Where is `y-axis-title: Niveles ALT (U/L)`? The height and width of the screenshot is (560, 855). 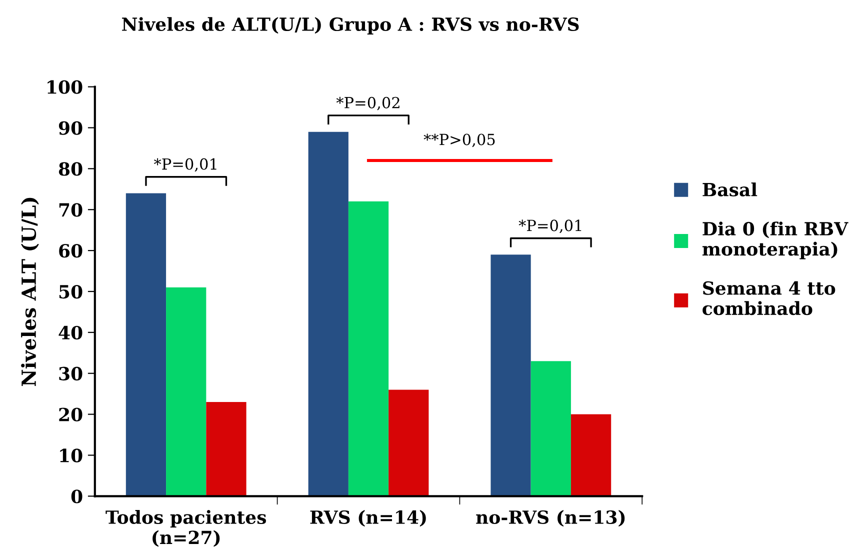
y-axis-title: Niveles ALT (U/L) is located at coordinates (30, 292).